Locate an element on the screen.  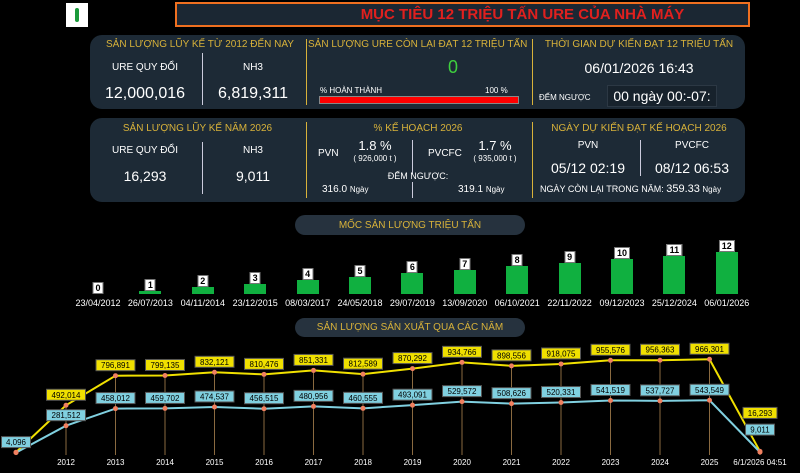
eta-pvcfc-date: 08/12 06:53 is located at coordinates (692, 168).